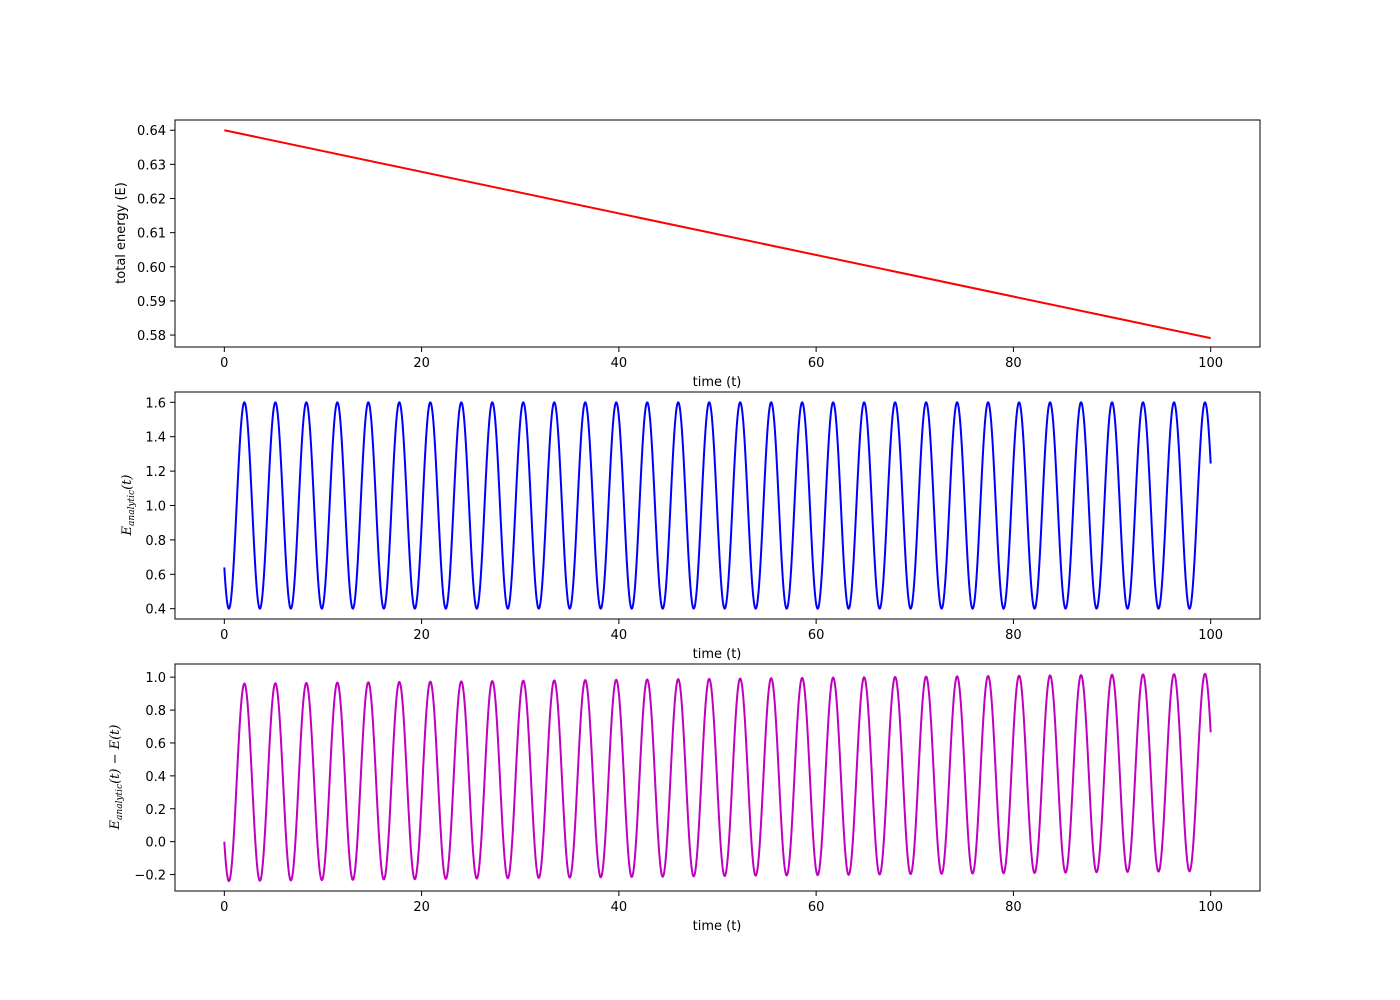 Image resolution: width=1400 pixels, height=1000 pixels. I want to click on panel3-ytick-label: 0.4, so click(155, 777).